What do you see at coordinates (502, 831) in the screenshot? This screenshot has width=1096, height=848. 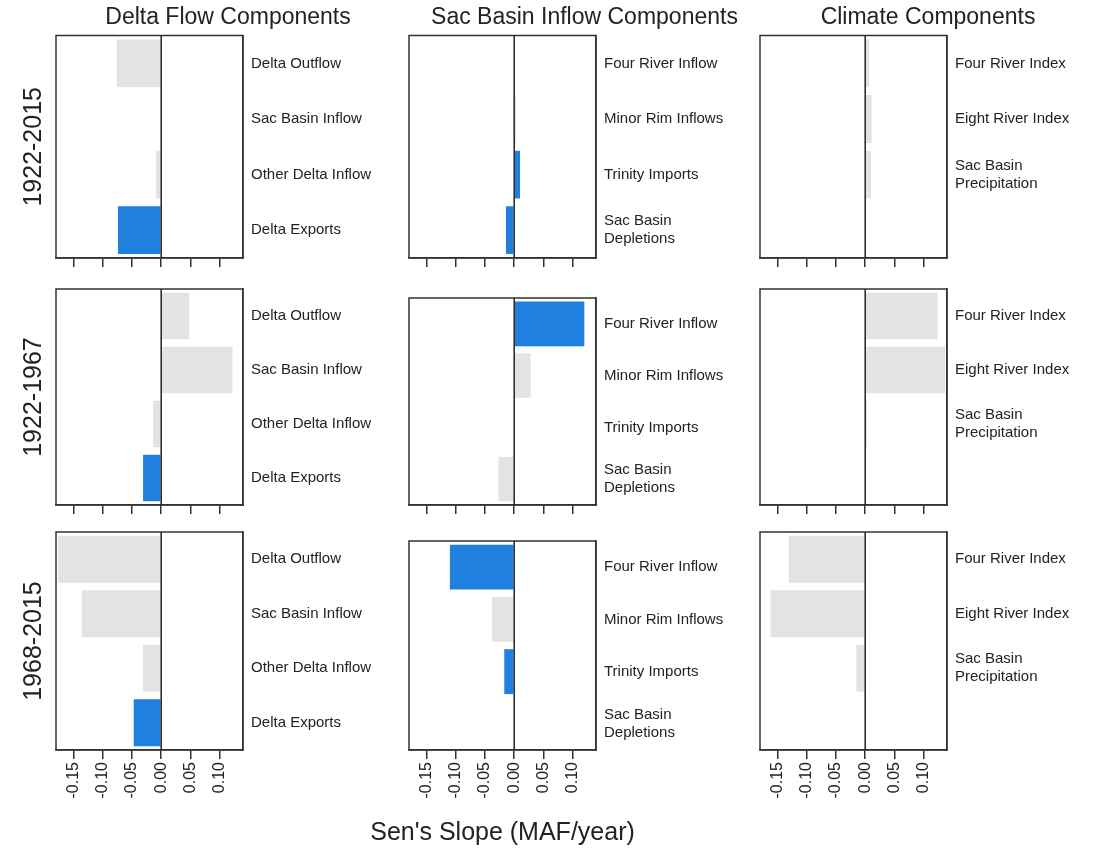 I see `x-axis-title: Sen's Slope (MAF/year)` at bounding box center [502, 831].